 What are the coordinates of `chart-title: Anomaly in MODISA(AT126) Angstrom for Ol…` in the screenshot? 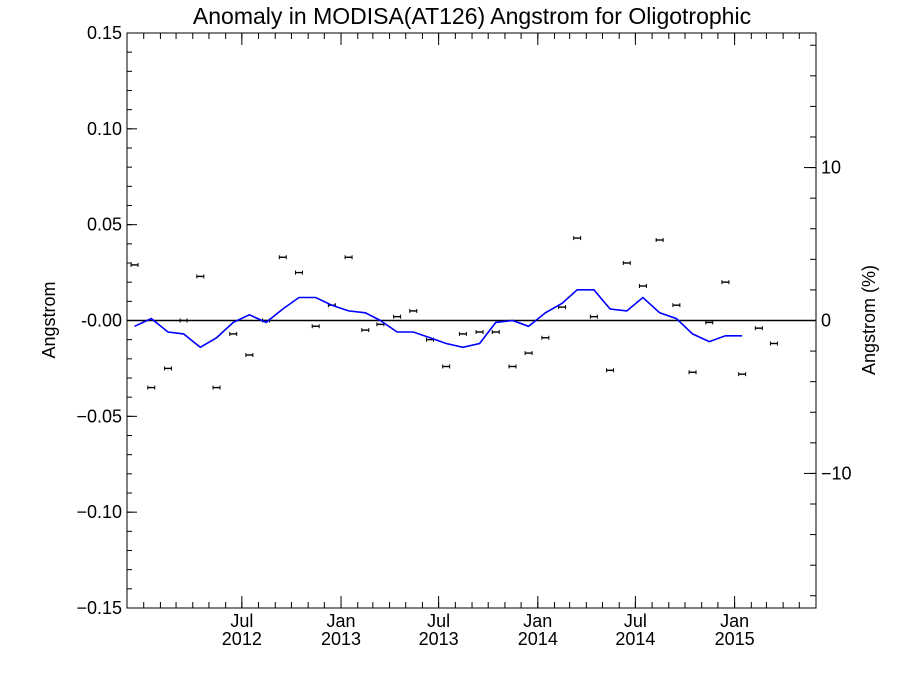 It's located at (472, 16).